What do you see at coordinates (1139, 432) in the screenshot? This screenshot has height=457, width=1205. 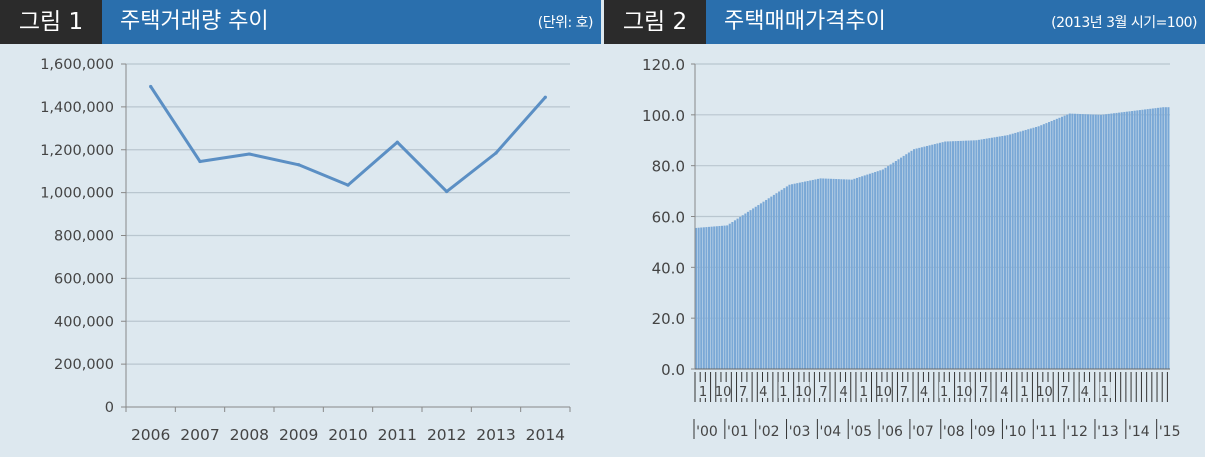 I see `year-label: '14` at bounding box center [1139, 432].